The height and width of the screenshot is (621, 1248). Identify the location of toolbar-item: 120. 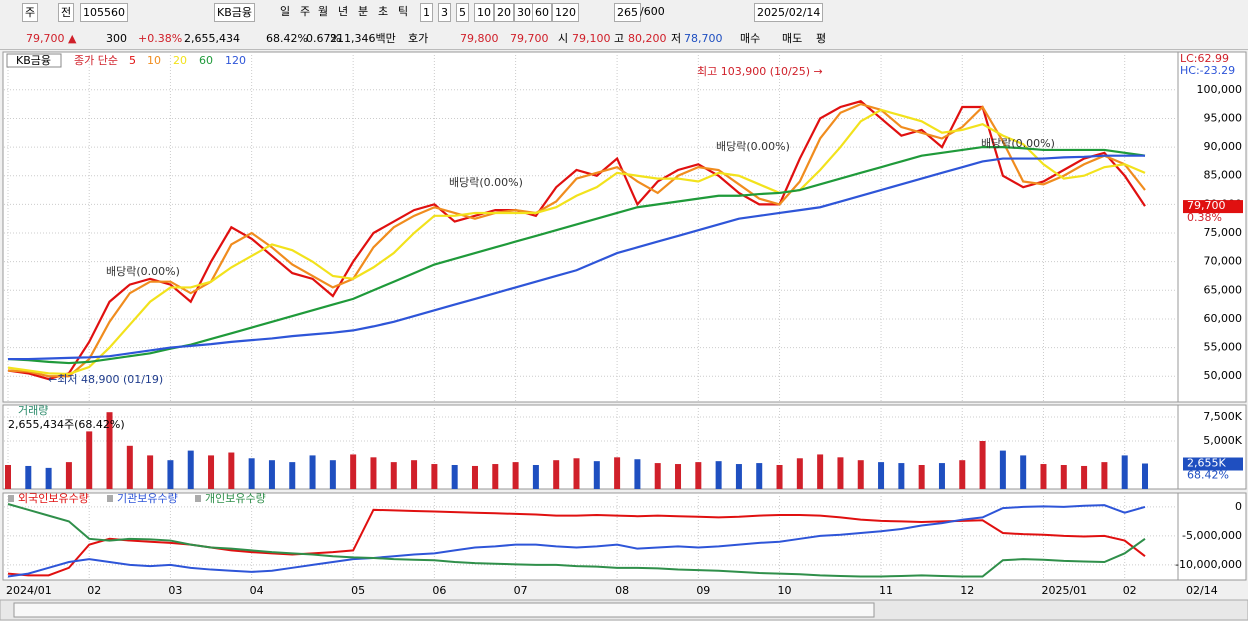
(565, 12).